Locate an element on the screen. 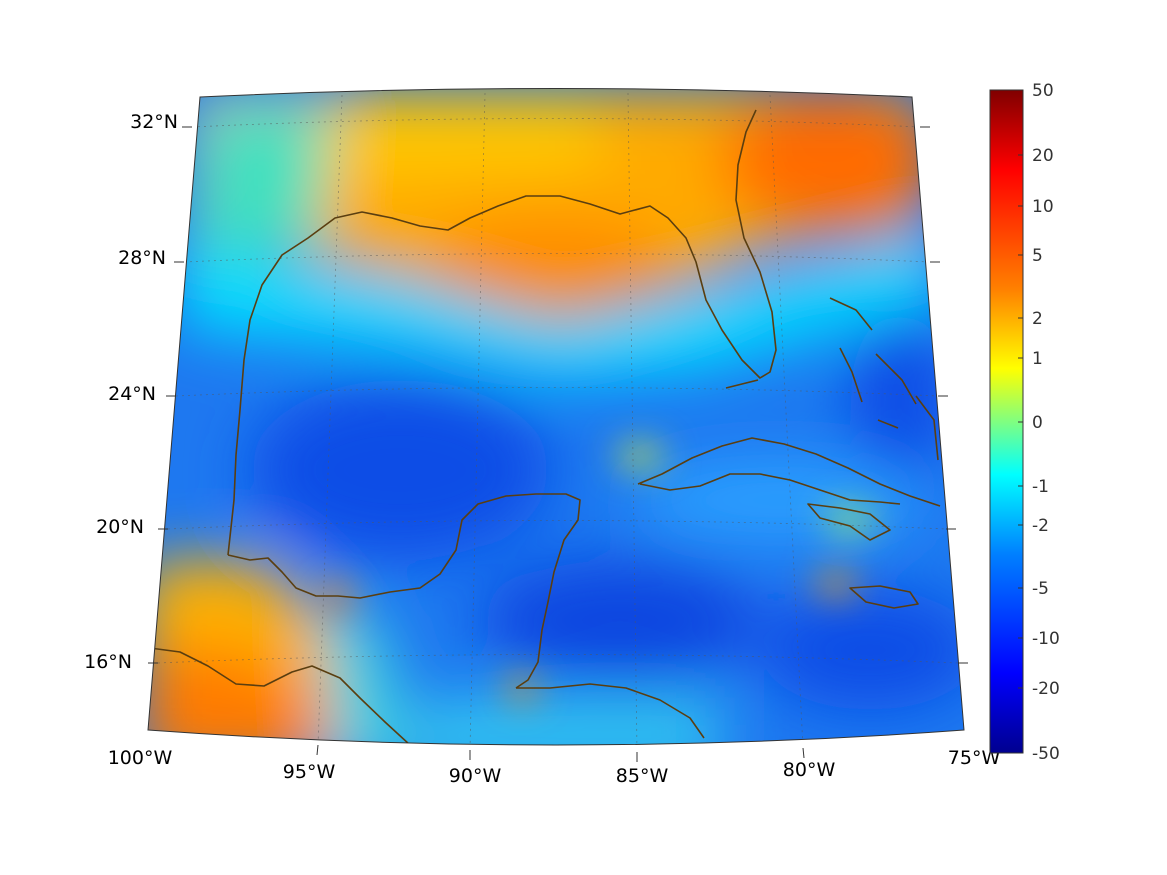 This screenshot has height=875, width=1167. colorbar-label: -50 is located at coordinates (1046, 754).